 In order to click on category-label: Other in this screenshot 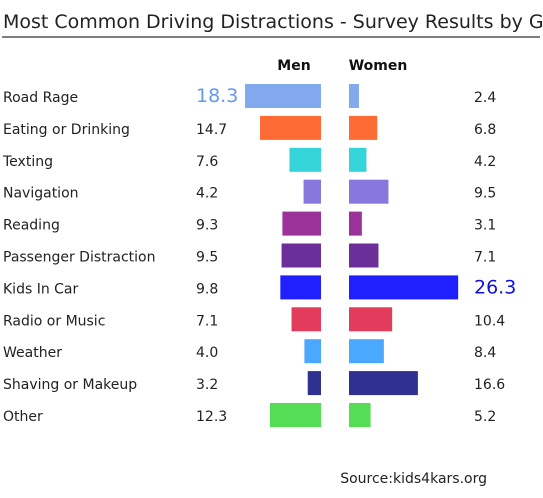, I will do `click(23, 417)`.